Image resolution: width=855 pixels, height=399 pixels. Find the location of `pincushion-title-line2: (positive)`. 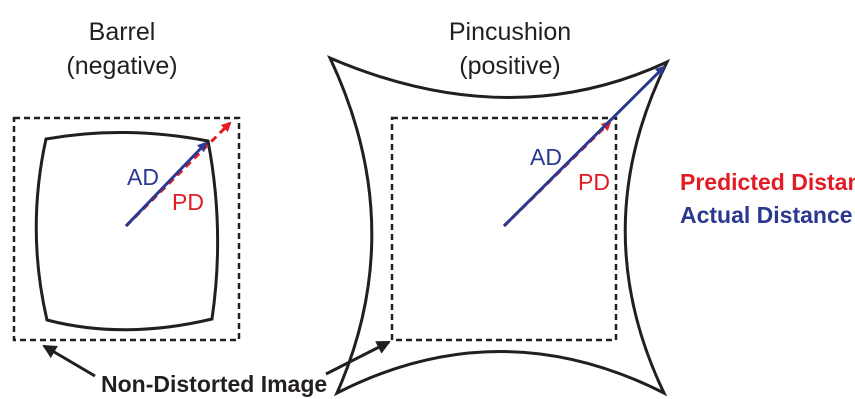

pincushion-title-line2: (positive) is located at coordinates (509, 66).